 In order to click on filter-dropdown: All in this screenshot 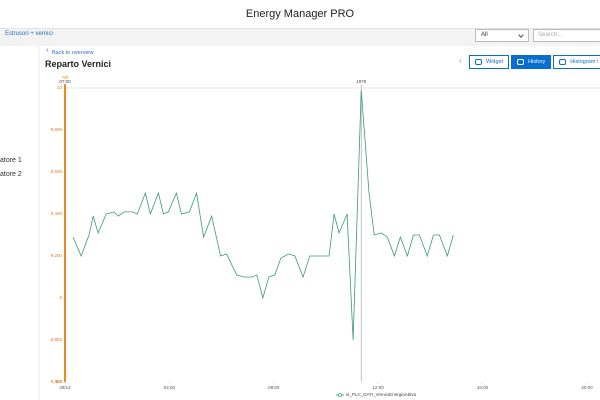, I will do `click(502, 35)`.